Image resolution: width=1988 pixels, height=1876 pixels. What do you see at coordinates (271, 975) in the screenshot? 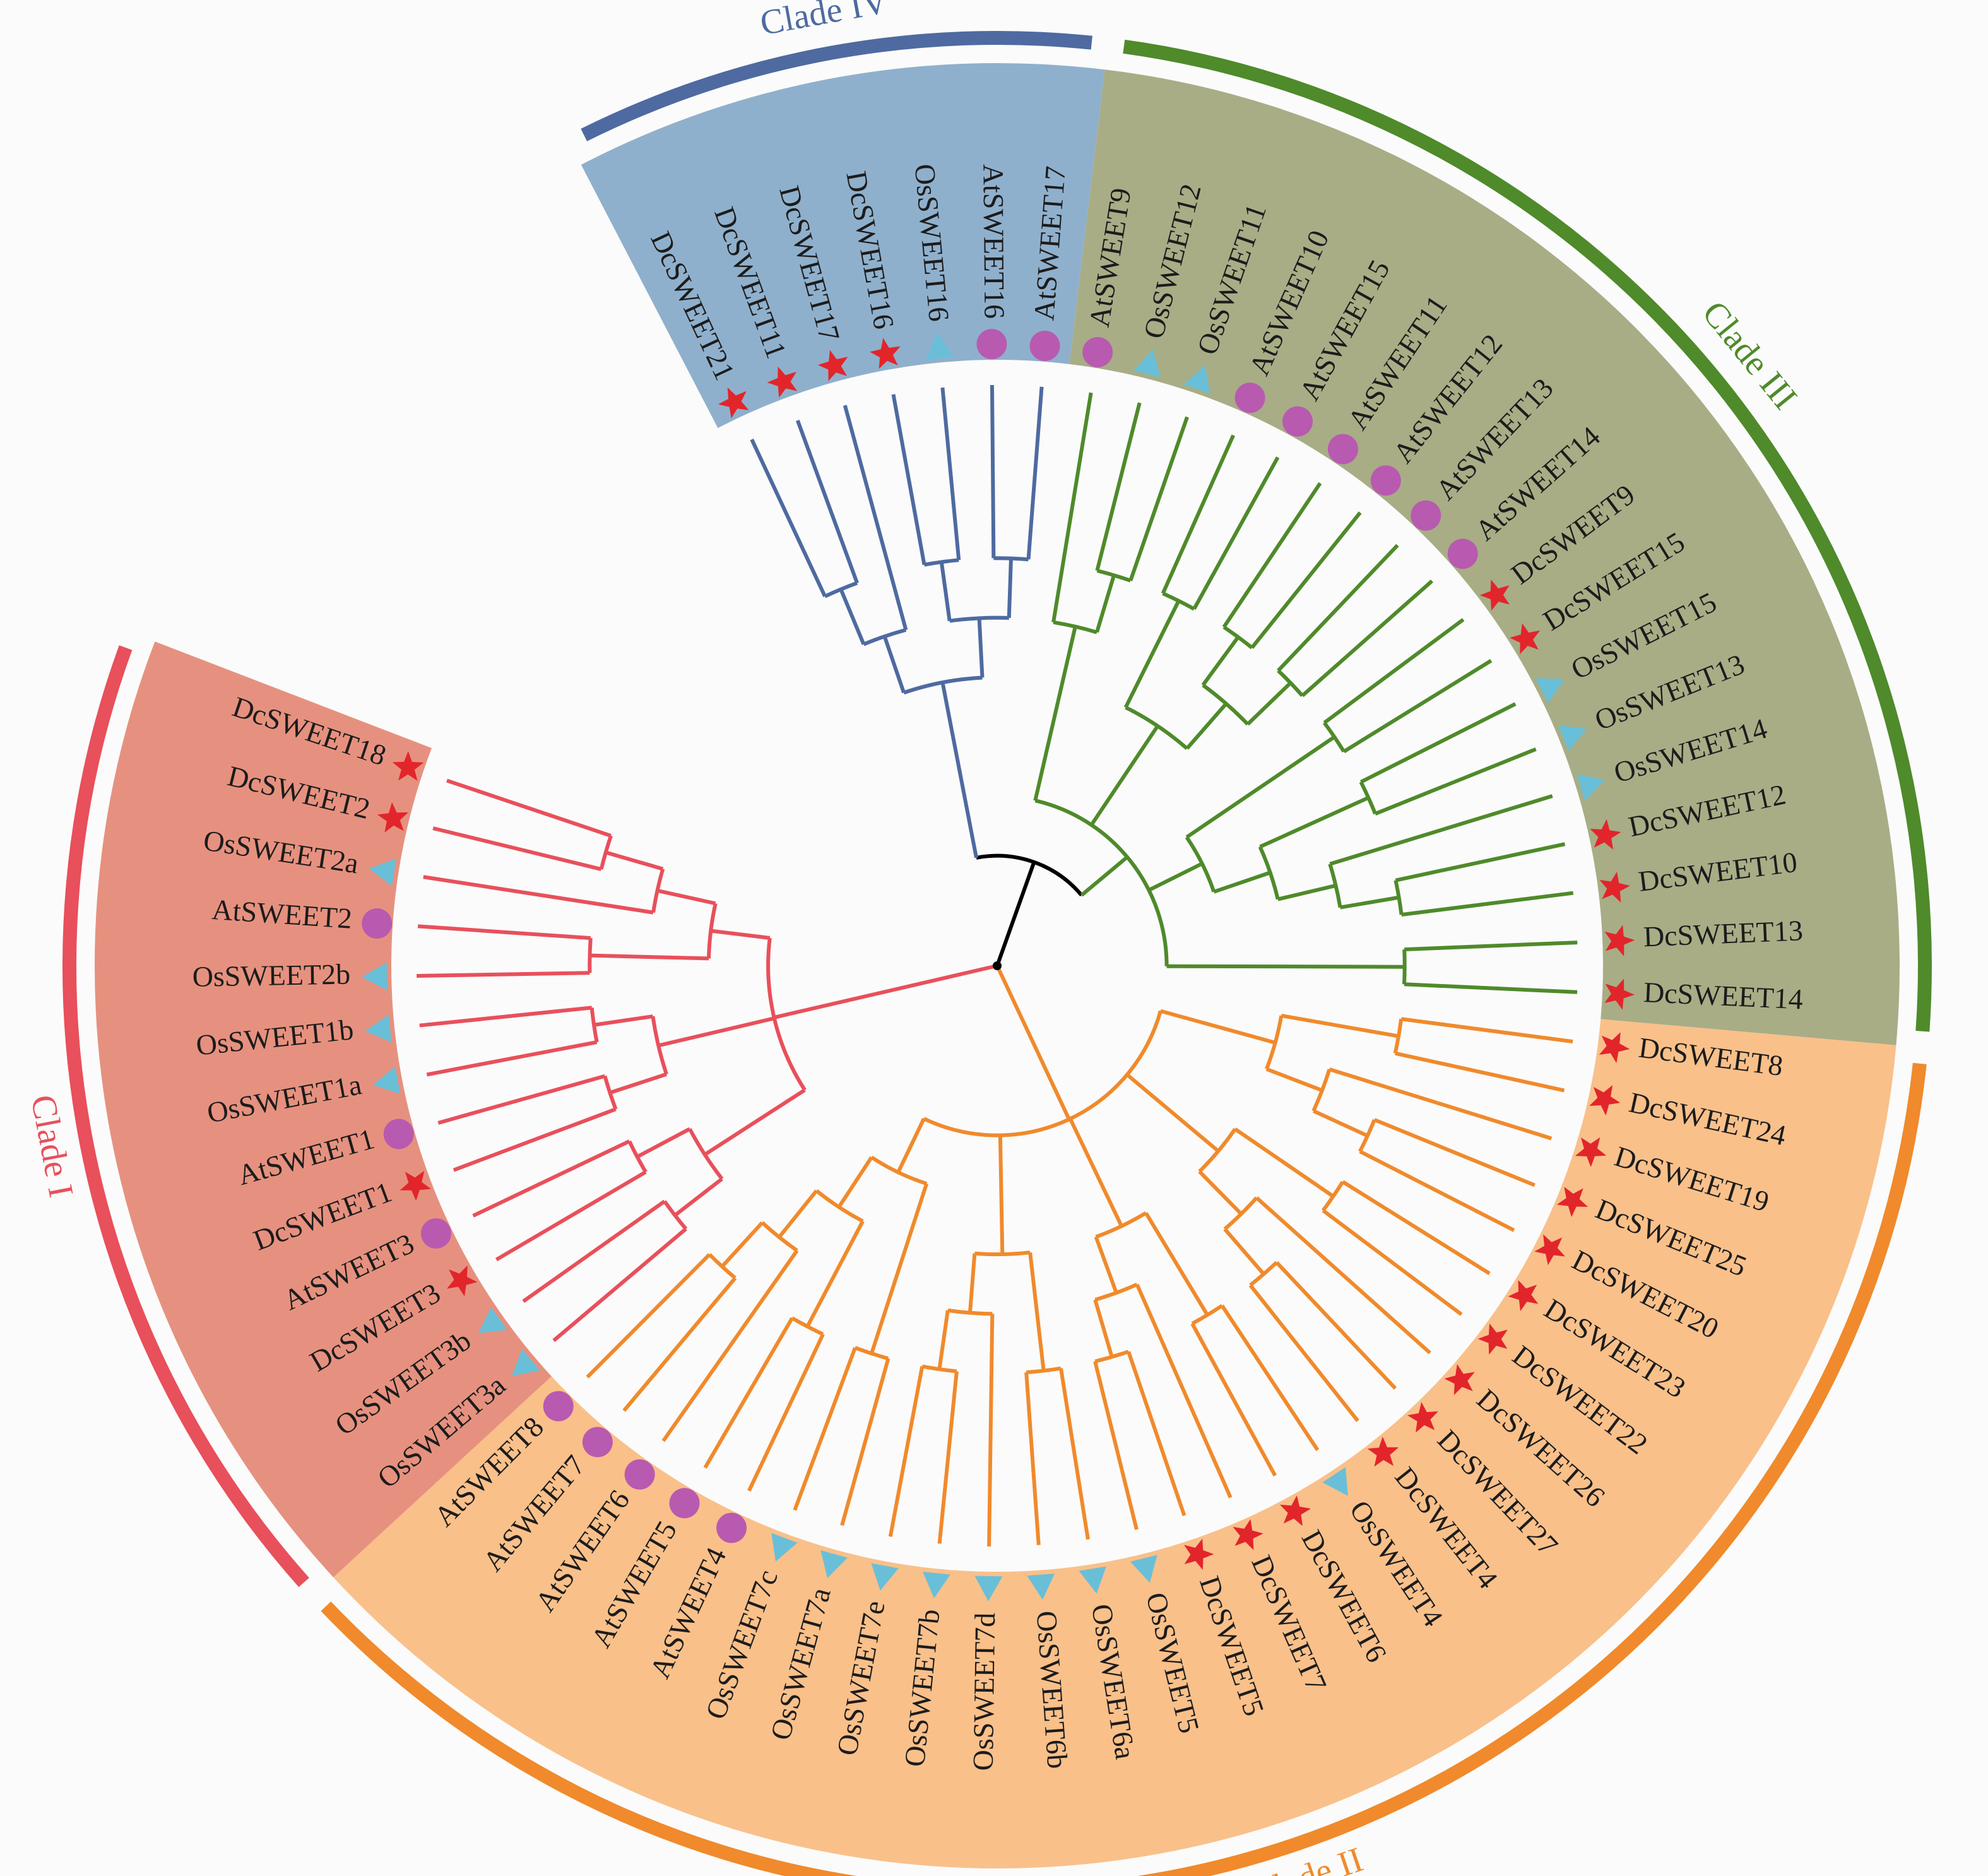
I see `leaf-label: OsSWEET2b` at bounding box center [271, 975].